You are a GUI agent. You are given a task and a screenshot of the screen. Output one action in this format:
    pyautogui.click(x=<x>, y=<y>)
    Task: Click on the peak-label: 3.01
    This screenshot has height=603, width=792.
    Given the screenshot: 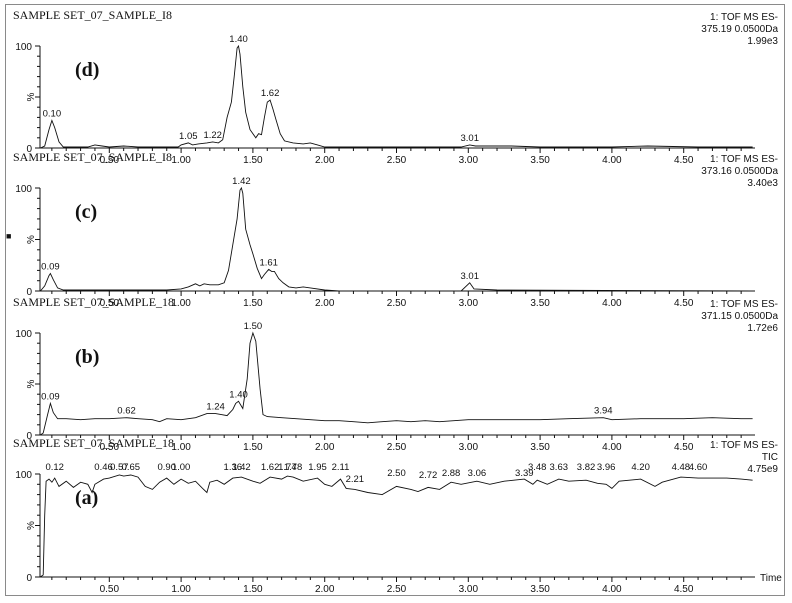 What is the action you would take?
    pyautogui.click(x=469, y=138)
    